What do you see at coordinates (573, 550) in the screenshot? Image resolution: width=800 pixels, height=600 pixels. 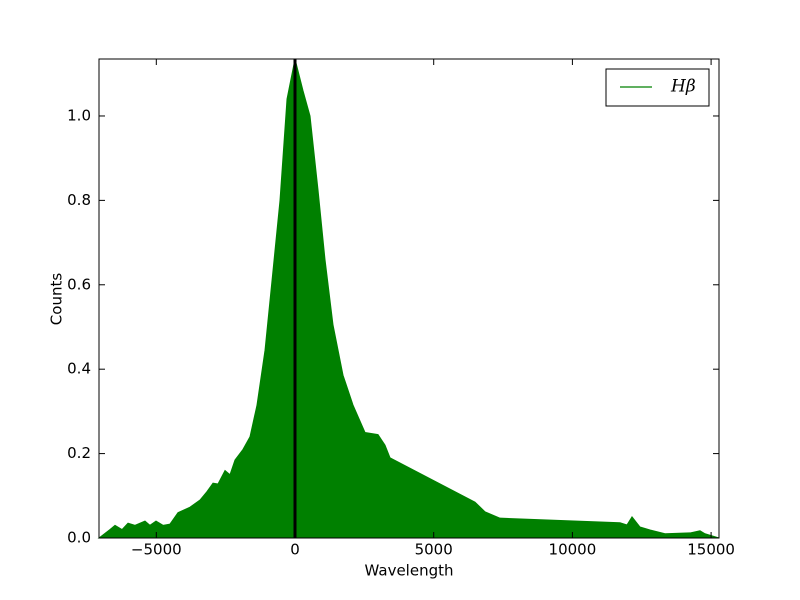 I see `x-tick-label: 10000` at bounding box center [573, 550].